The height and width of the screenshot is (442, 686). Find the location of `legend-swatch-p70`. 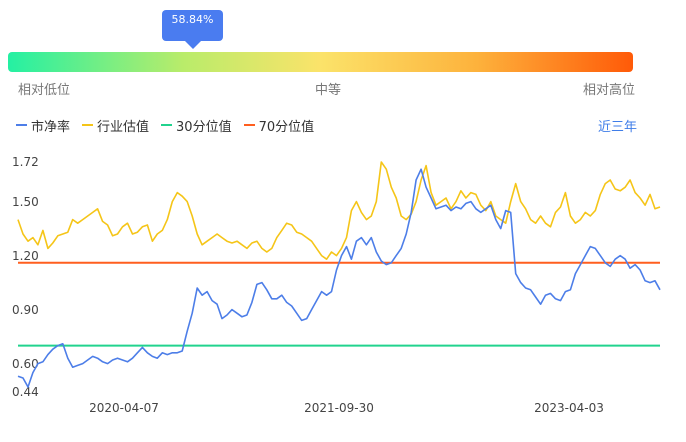

legend-swatch-p70 is located at coordinates (249, 125).